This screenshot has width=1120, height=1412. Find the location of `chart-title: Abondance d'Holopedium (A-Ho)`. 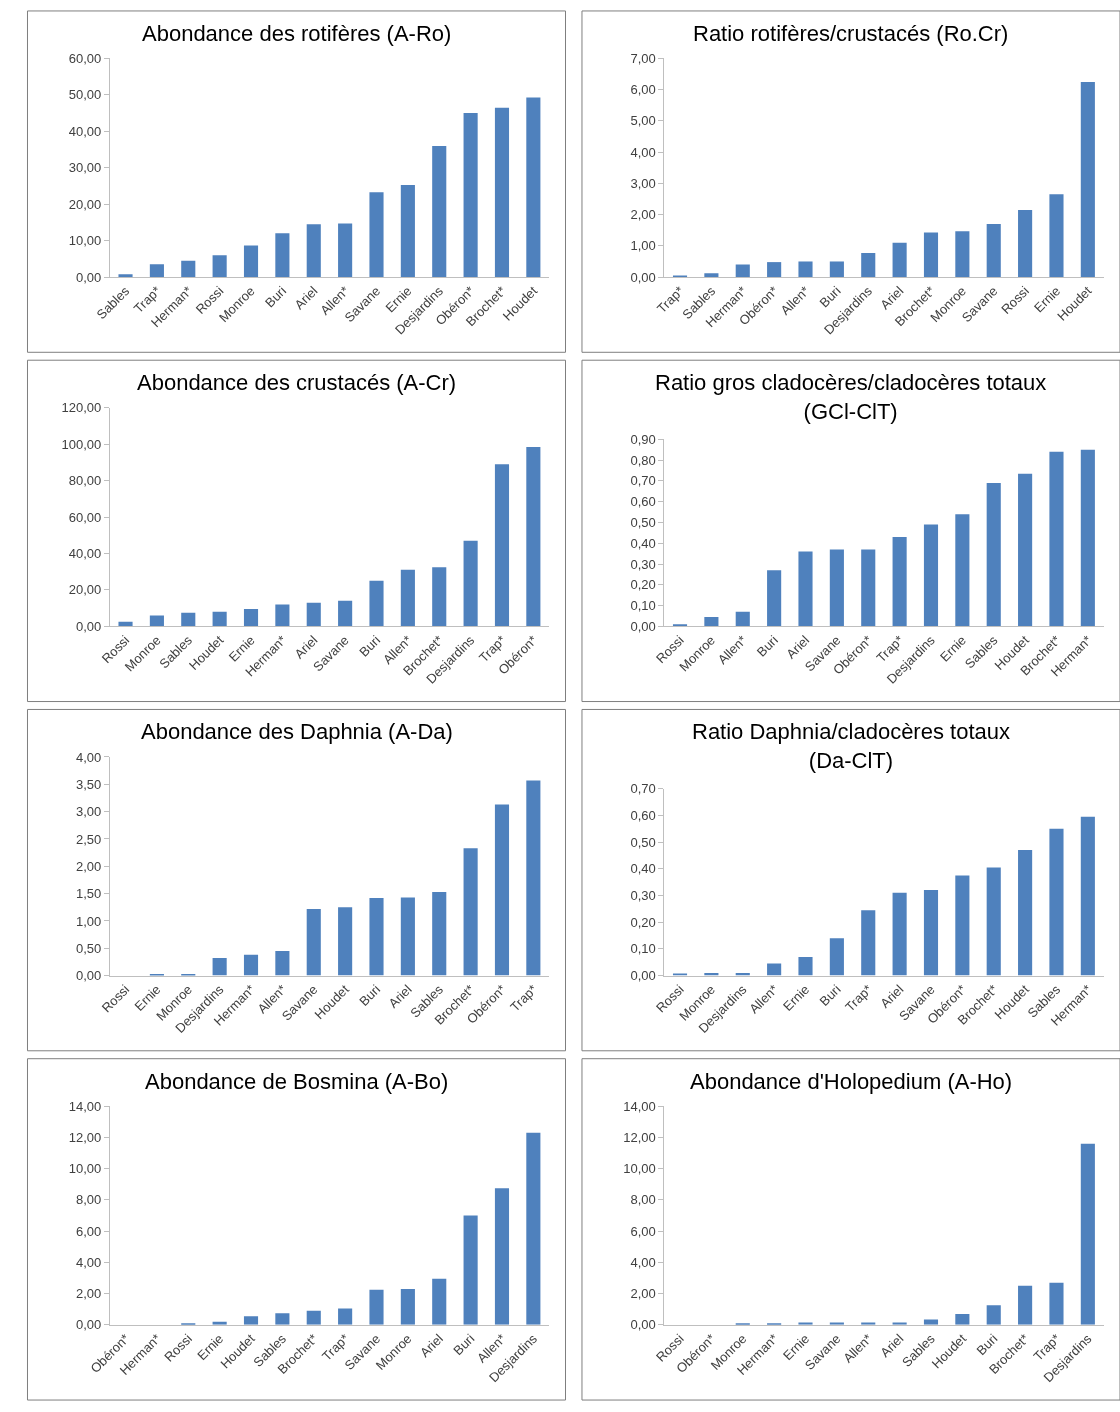

chart-title: Abondance d'Holopedium (A-Ho) is located at coordinates (851, 1081).